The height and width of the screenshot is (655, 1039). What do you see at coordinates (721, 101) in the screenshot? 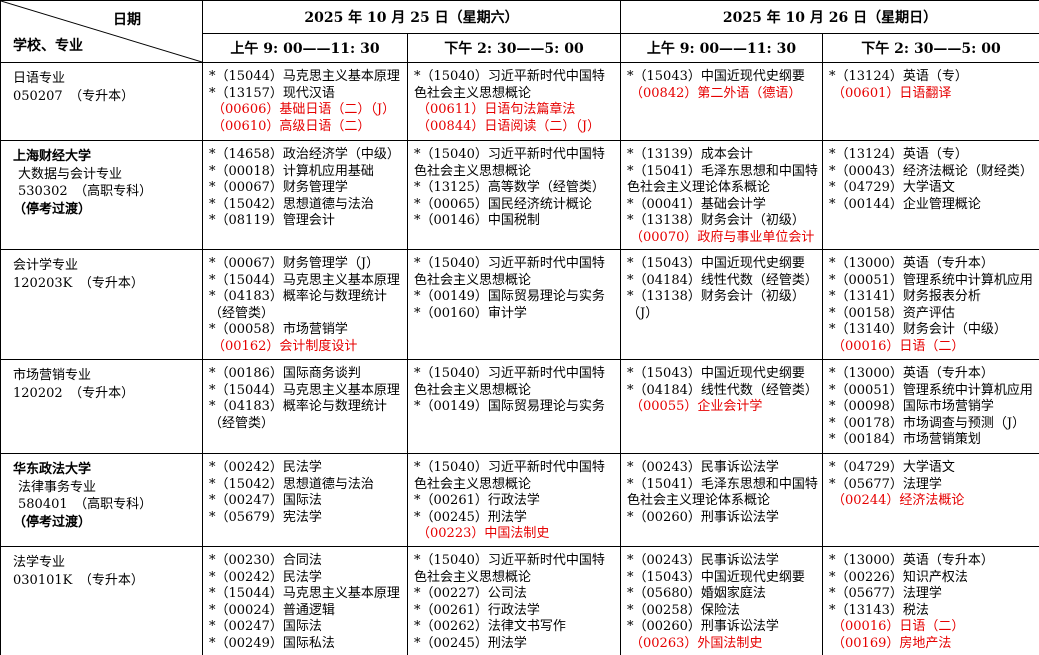
I see `course-cell: *（15043）中国近现代史纲要 （00842）第二外语（德语）` at bounding box center [721, 101].